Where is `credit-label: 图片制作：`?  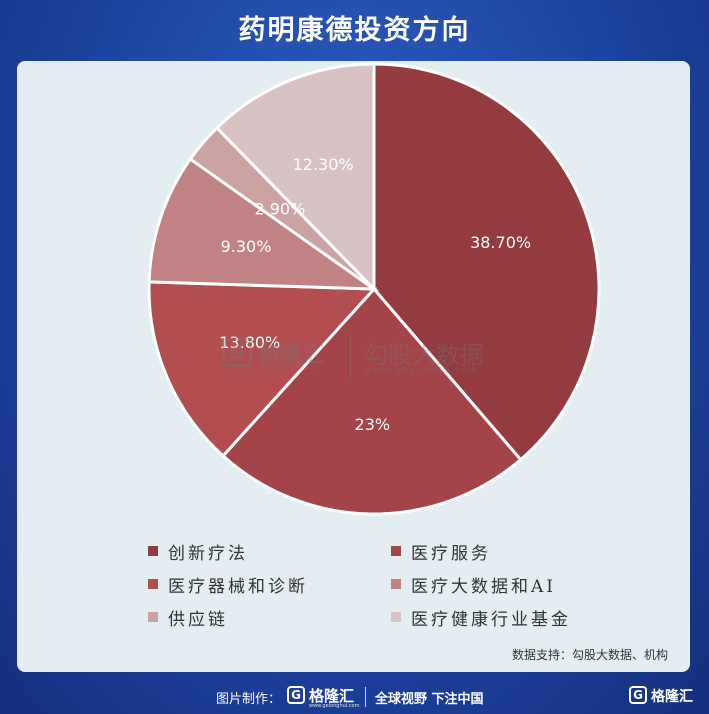
credit-label: 图片制作： is located at coordinates (249, 699).